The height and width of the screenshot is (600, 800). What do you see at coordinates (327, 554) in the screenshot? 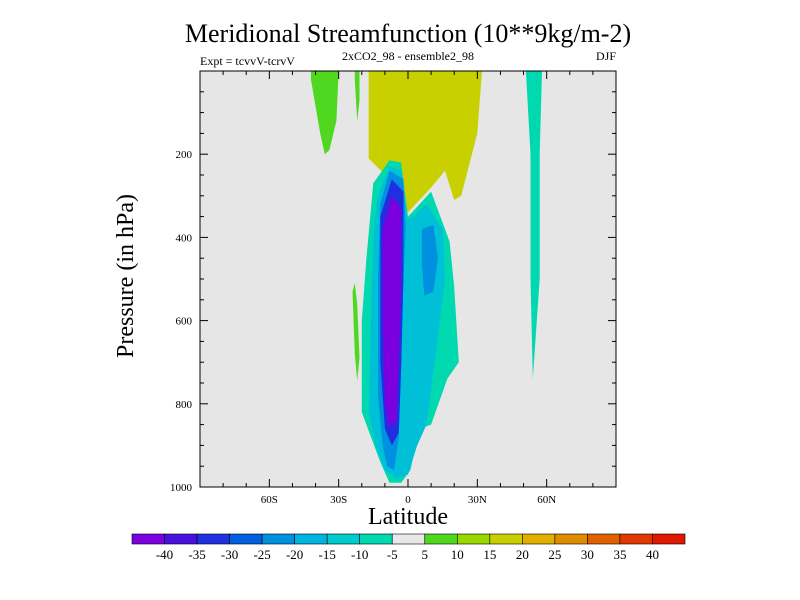
I see `colorbar-label: -15` at bounding box center [327, 554].